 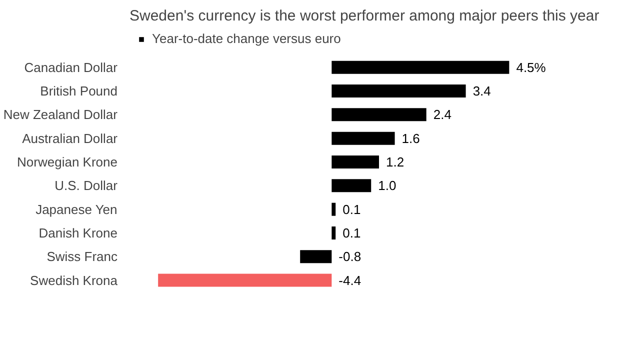 What do you see at coordinates (86, 186) in the screenshot?
I see `y-tick-label: U.S. Dollar` at bounding box center [86, 186].